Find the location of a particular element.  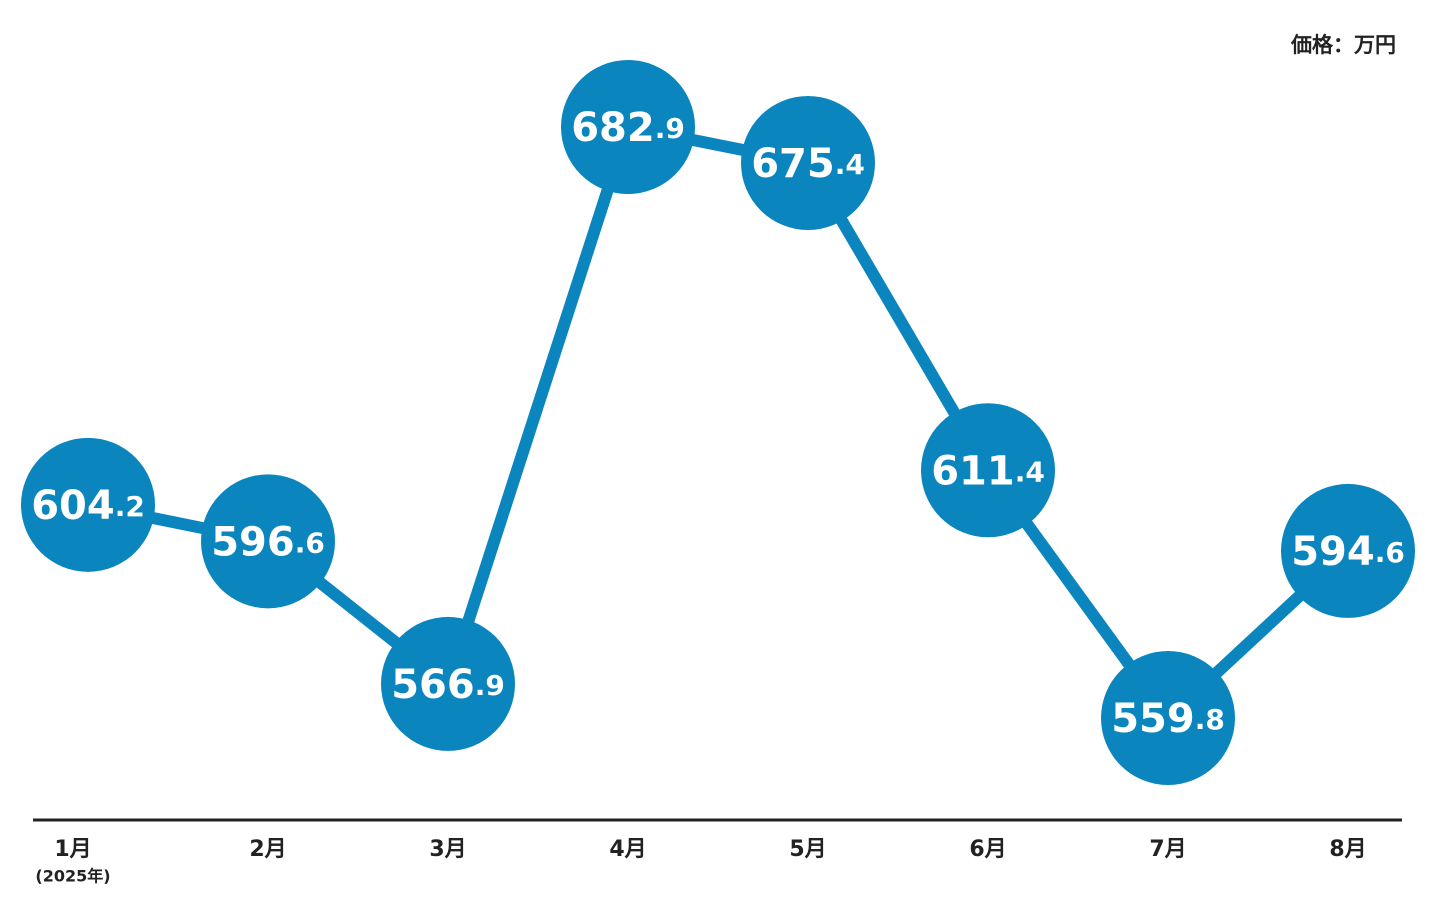

value-label: 675.4 is located at coordinates (808, 164).